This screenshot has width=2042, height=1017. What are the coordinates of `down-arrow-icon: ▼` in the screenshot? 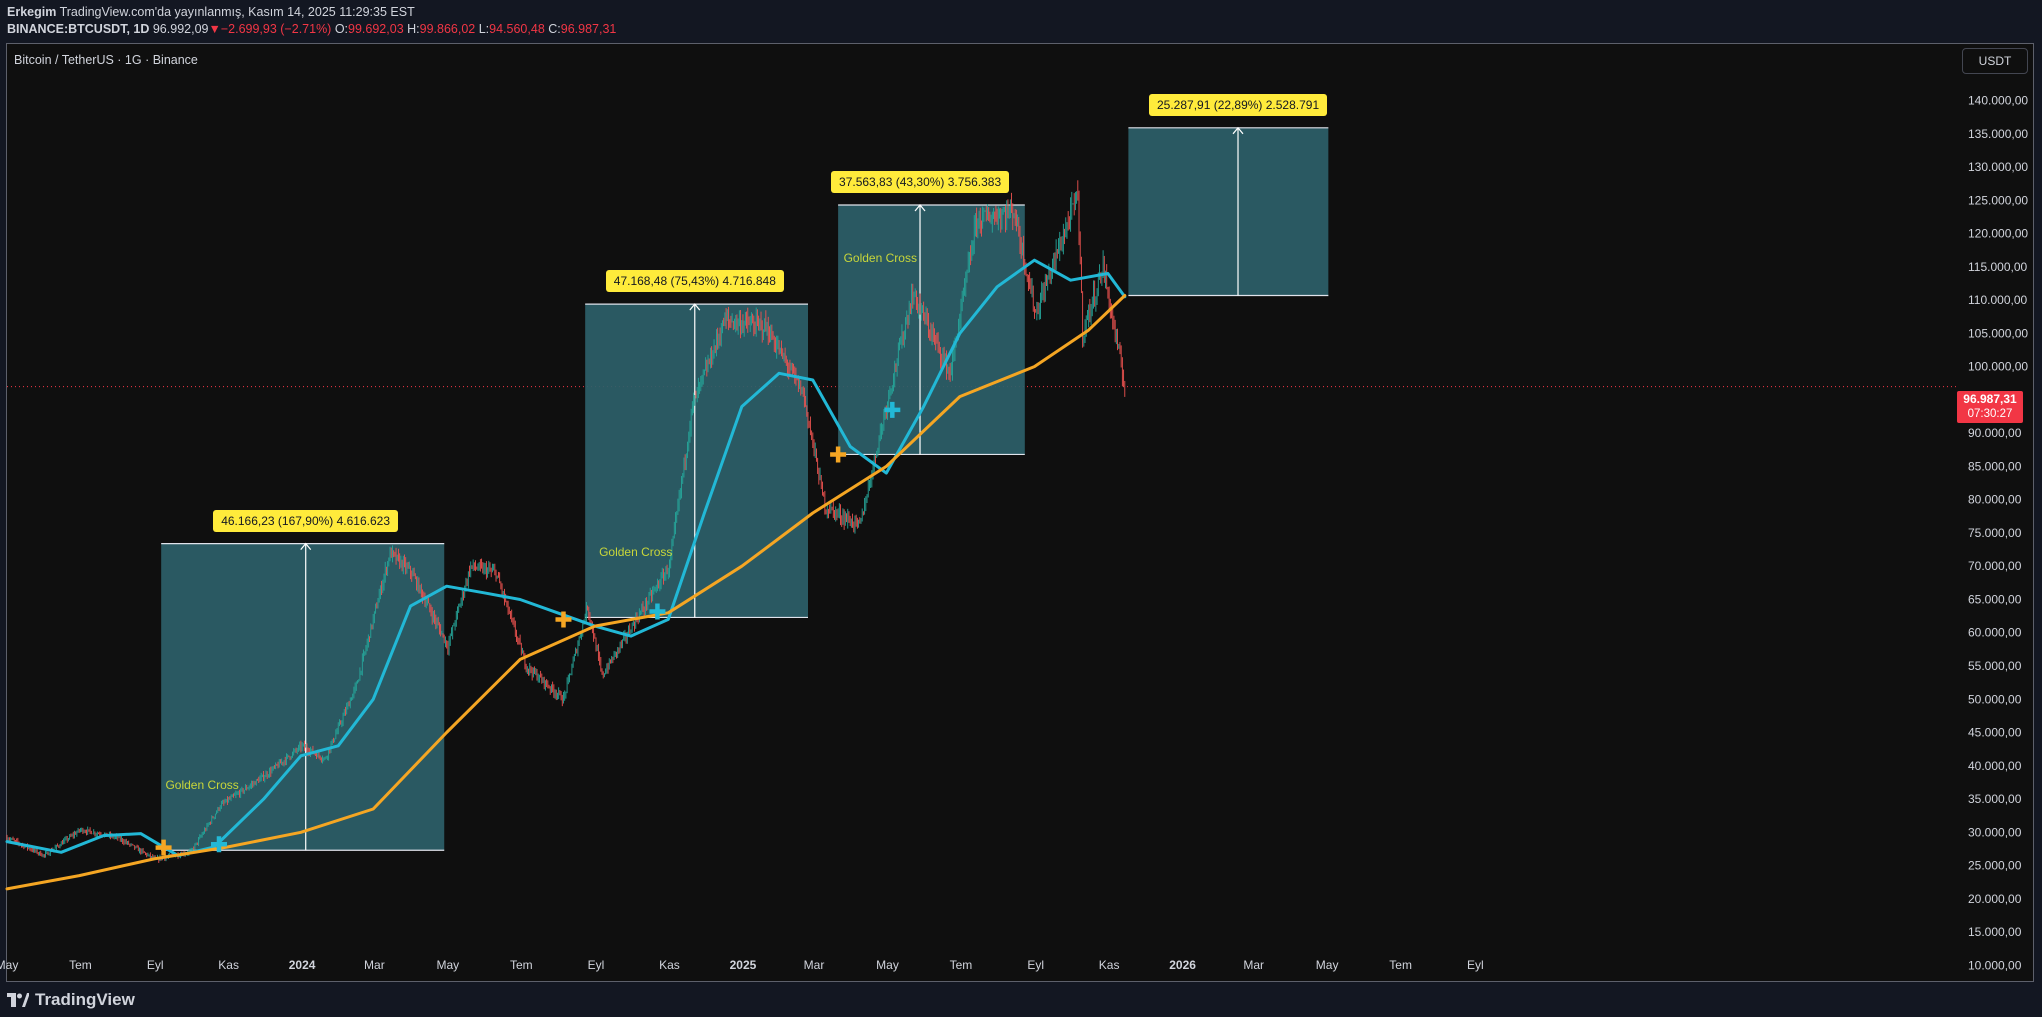 It's located at (214, 29).